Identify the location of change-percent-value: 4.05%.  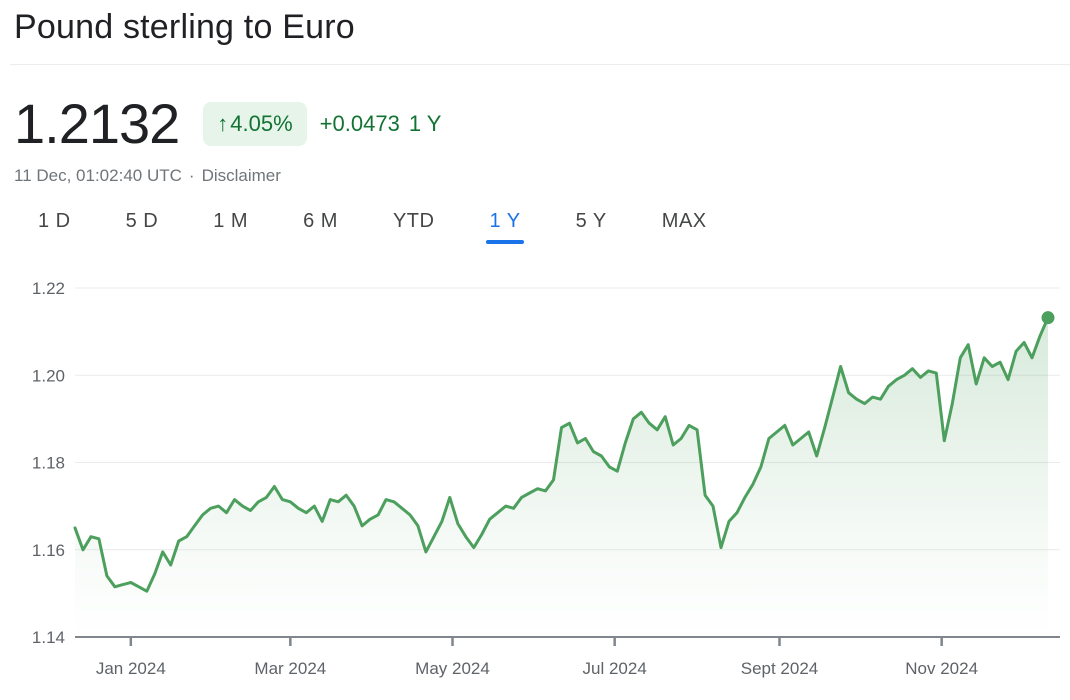
(261, 123).